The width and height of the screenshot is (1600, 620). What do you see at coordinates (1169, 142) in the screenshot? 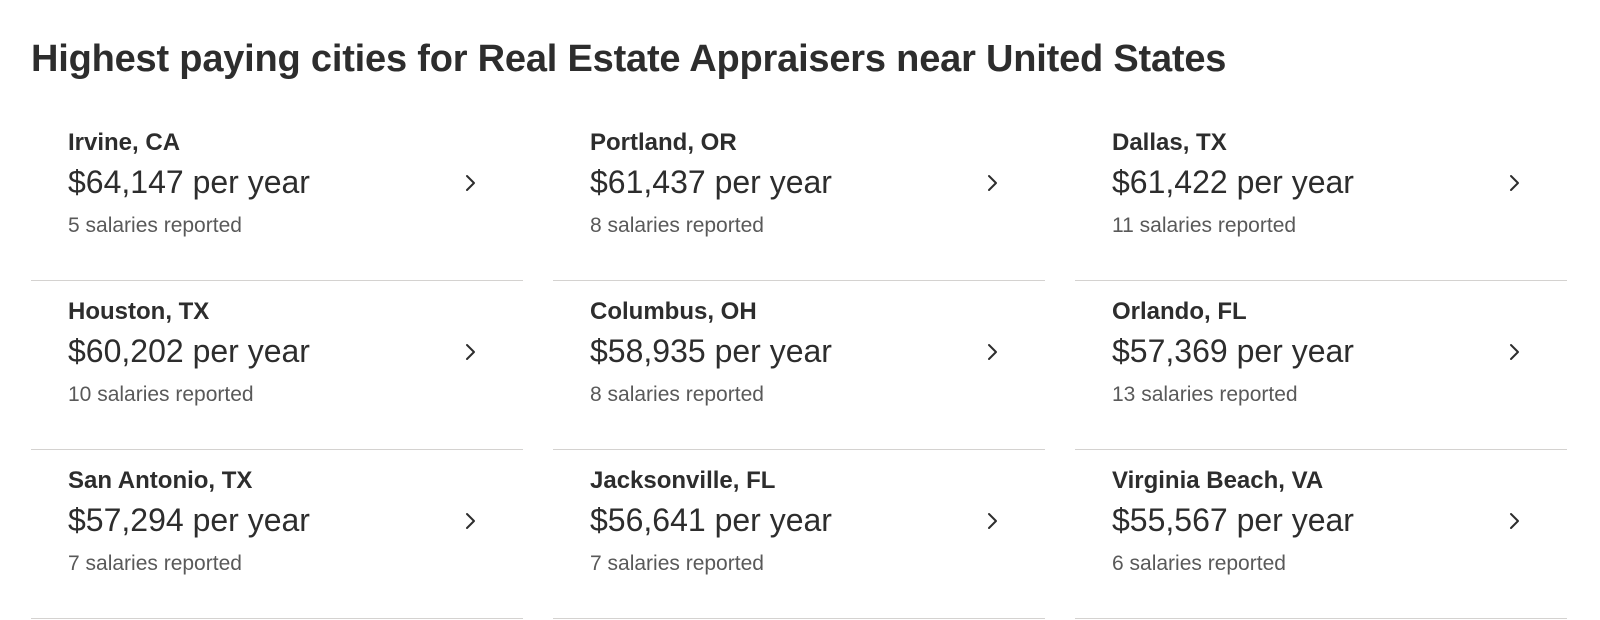
I see `city-name: Dallas, TX` at bounding box center [1169, 142].